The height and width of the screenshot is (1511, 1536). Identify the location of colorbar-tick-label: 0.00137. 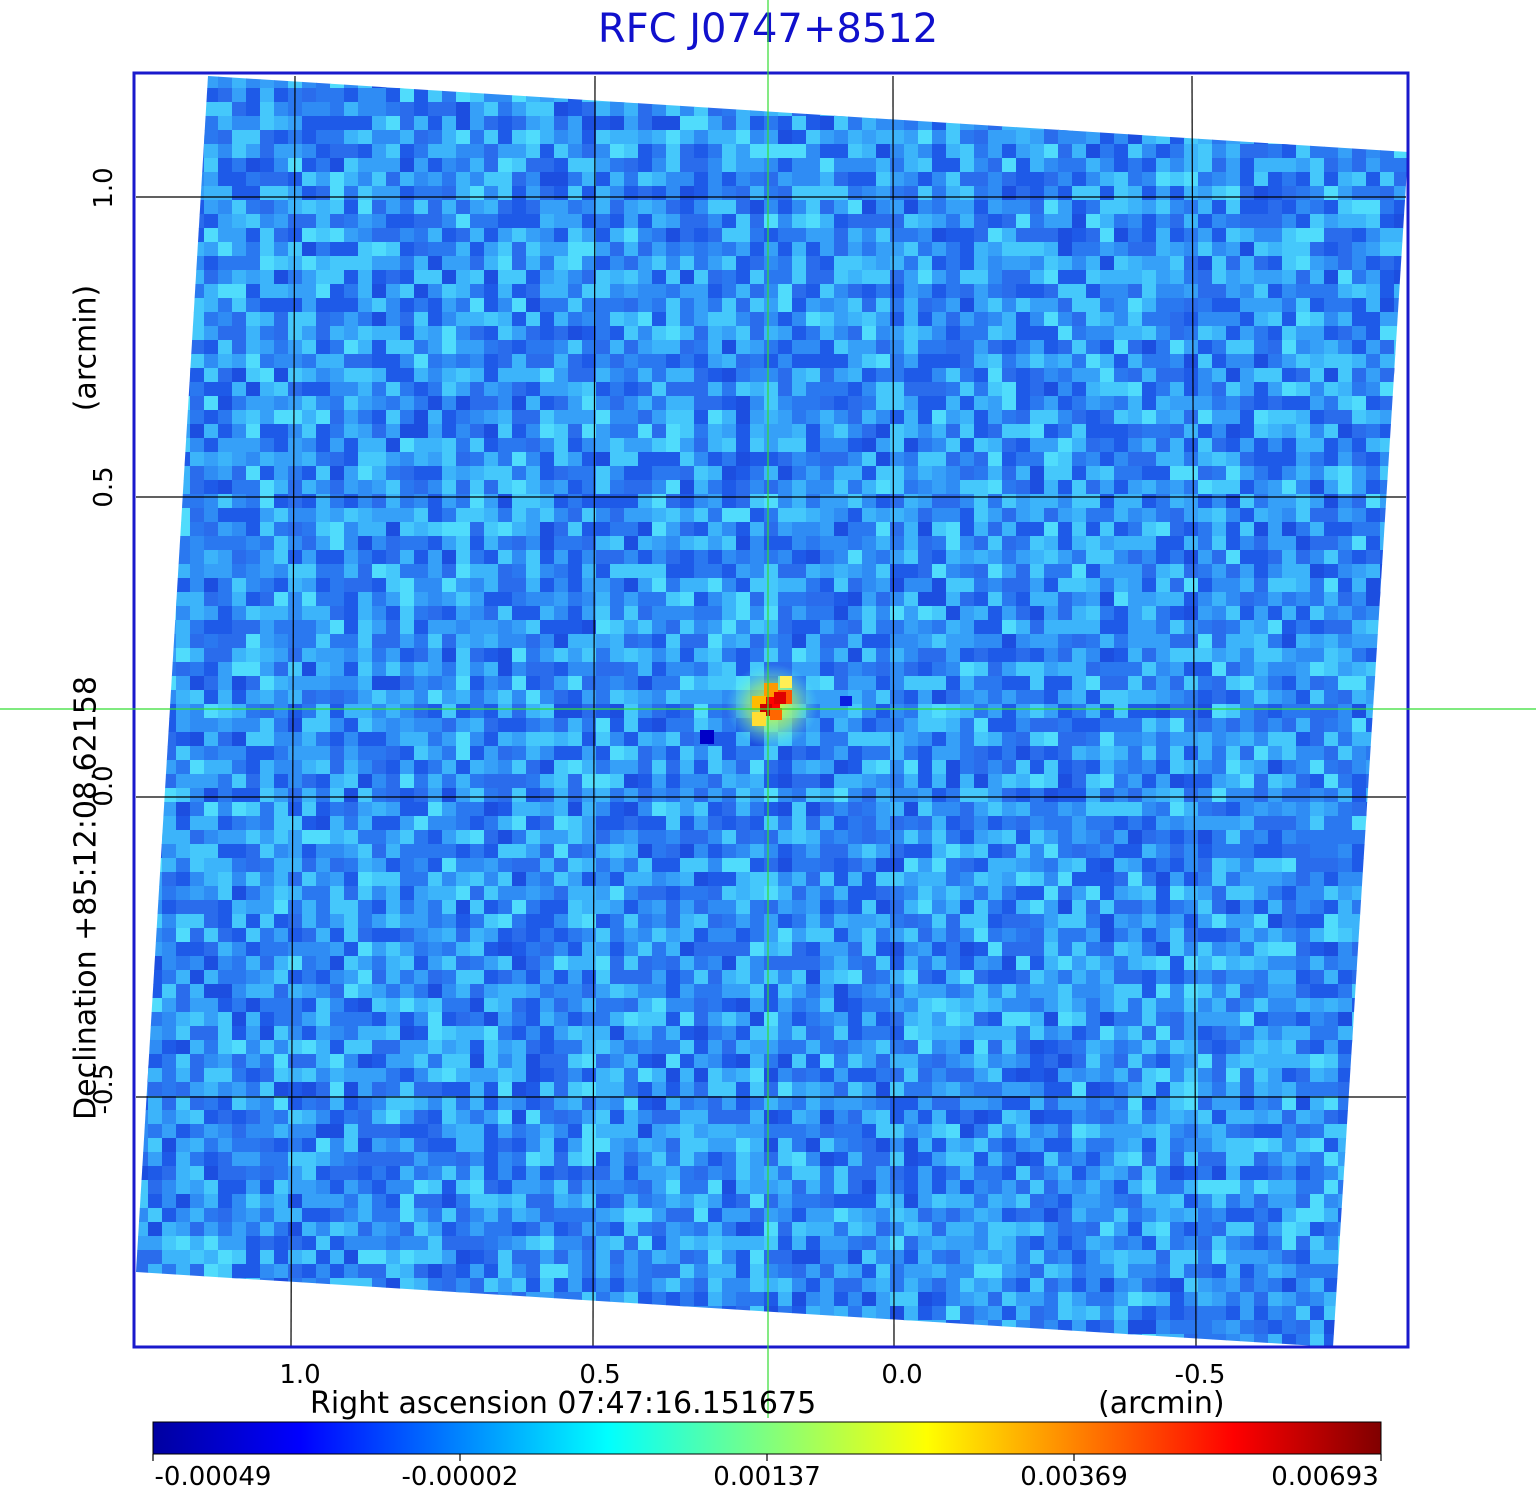
(767, 1477).